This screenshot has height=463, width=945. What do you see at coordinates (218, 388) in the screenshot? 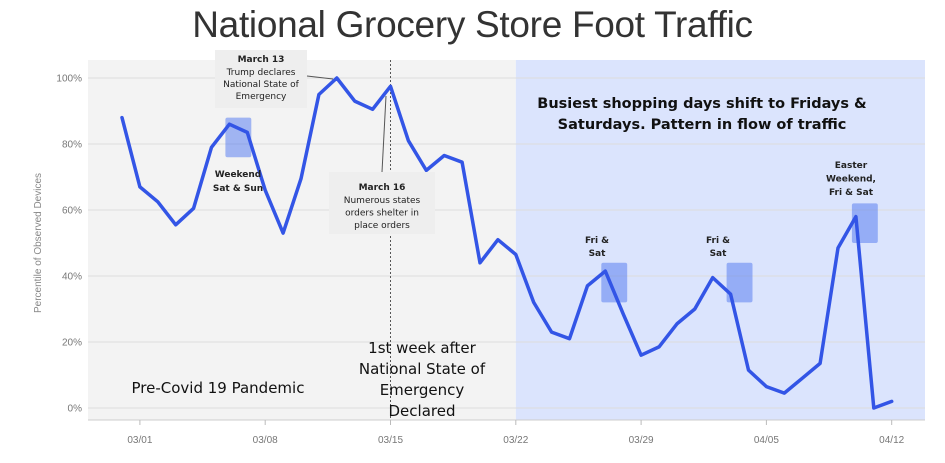
I see `pre-covid-label: Pre-Covid 19 Pandemic` at bounding box center [218, 388].